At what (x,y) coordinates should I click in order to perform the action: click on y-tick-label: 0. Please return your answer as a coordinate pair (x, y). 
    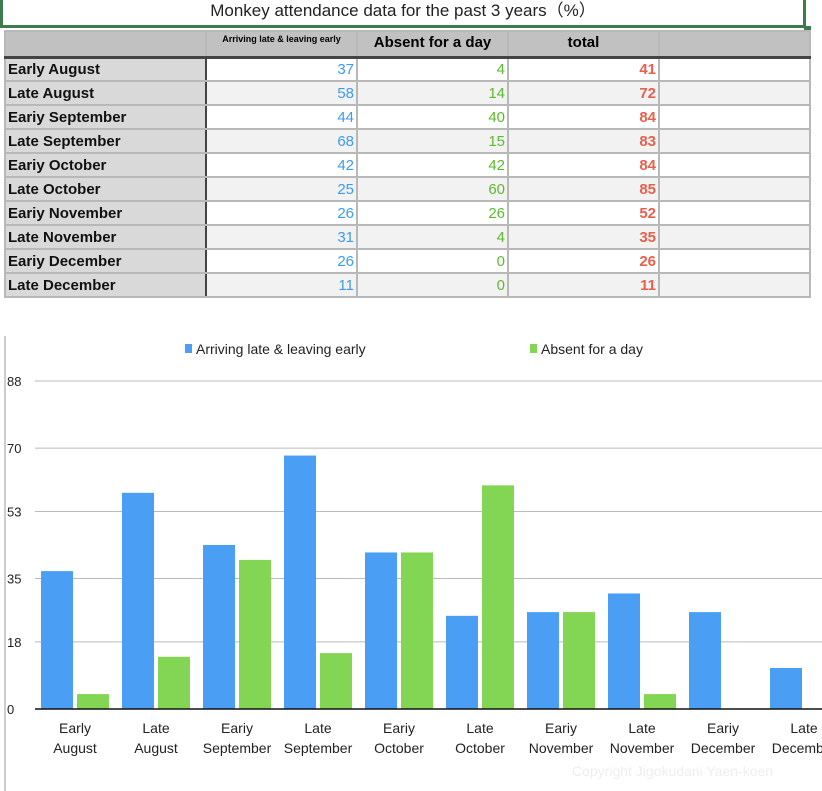
    Looking at the image, I should click on (10, 709).